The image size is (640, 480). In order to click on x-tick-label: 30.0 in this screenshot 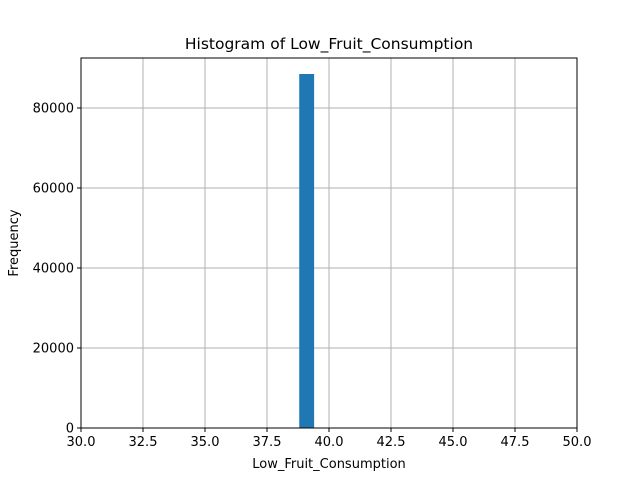, I will do `click(81, 442)`.